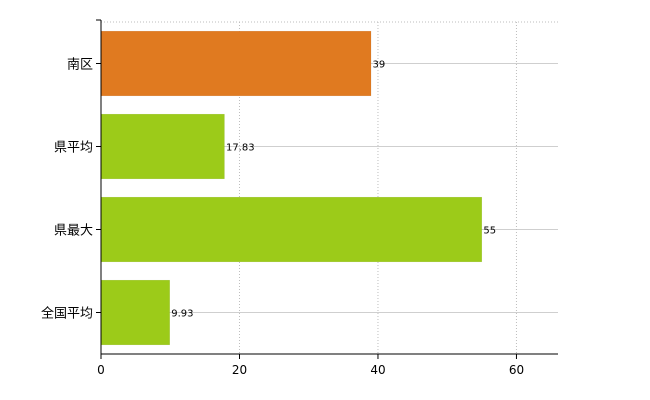 This screenshot has height=400, width=650. Describe the element at coordinates (73, 148) in the screenshot. I see `category-label-1: 県平均` at that location.